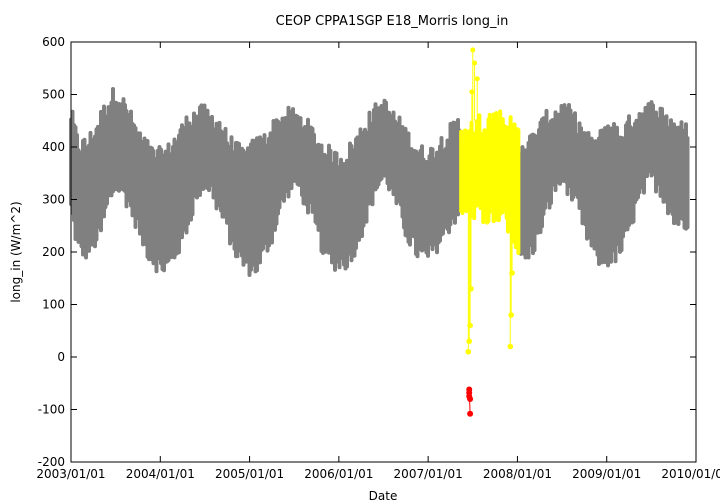  I want to click on y-tick-label: 400, so click(53, 147).